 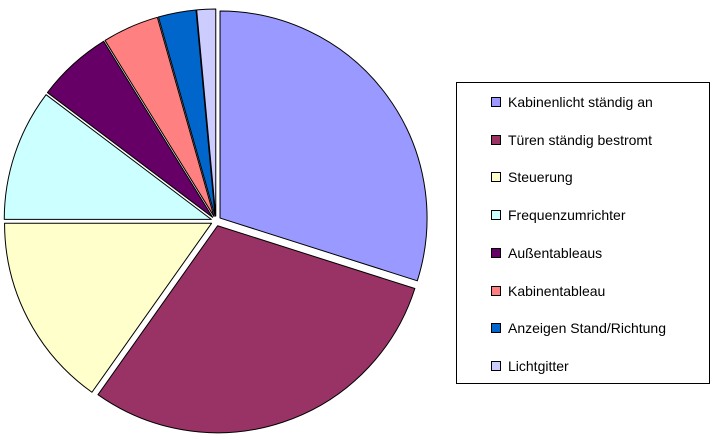 I want to click on legend-label: Kabinenlicht ständig an, so click(x=580, y=102).